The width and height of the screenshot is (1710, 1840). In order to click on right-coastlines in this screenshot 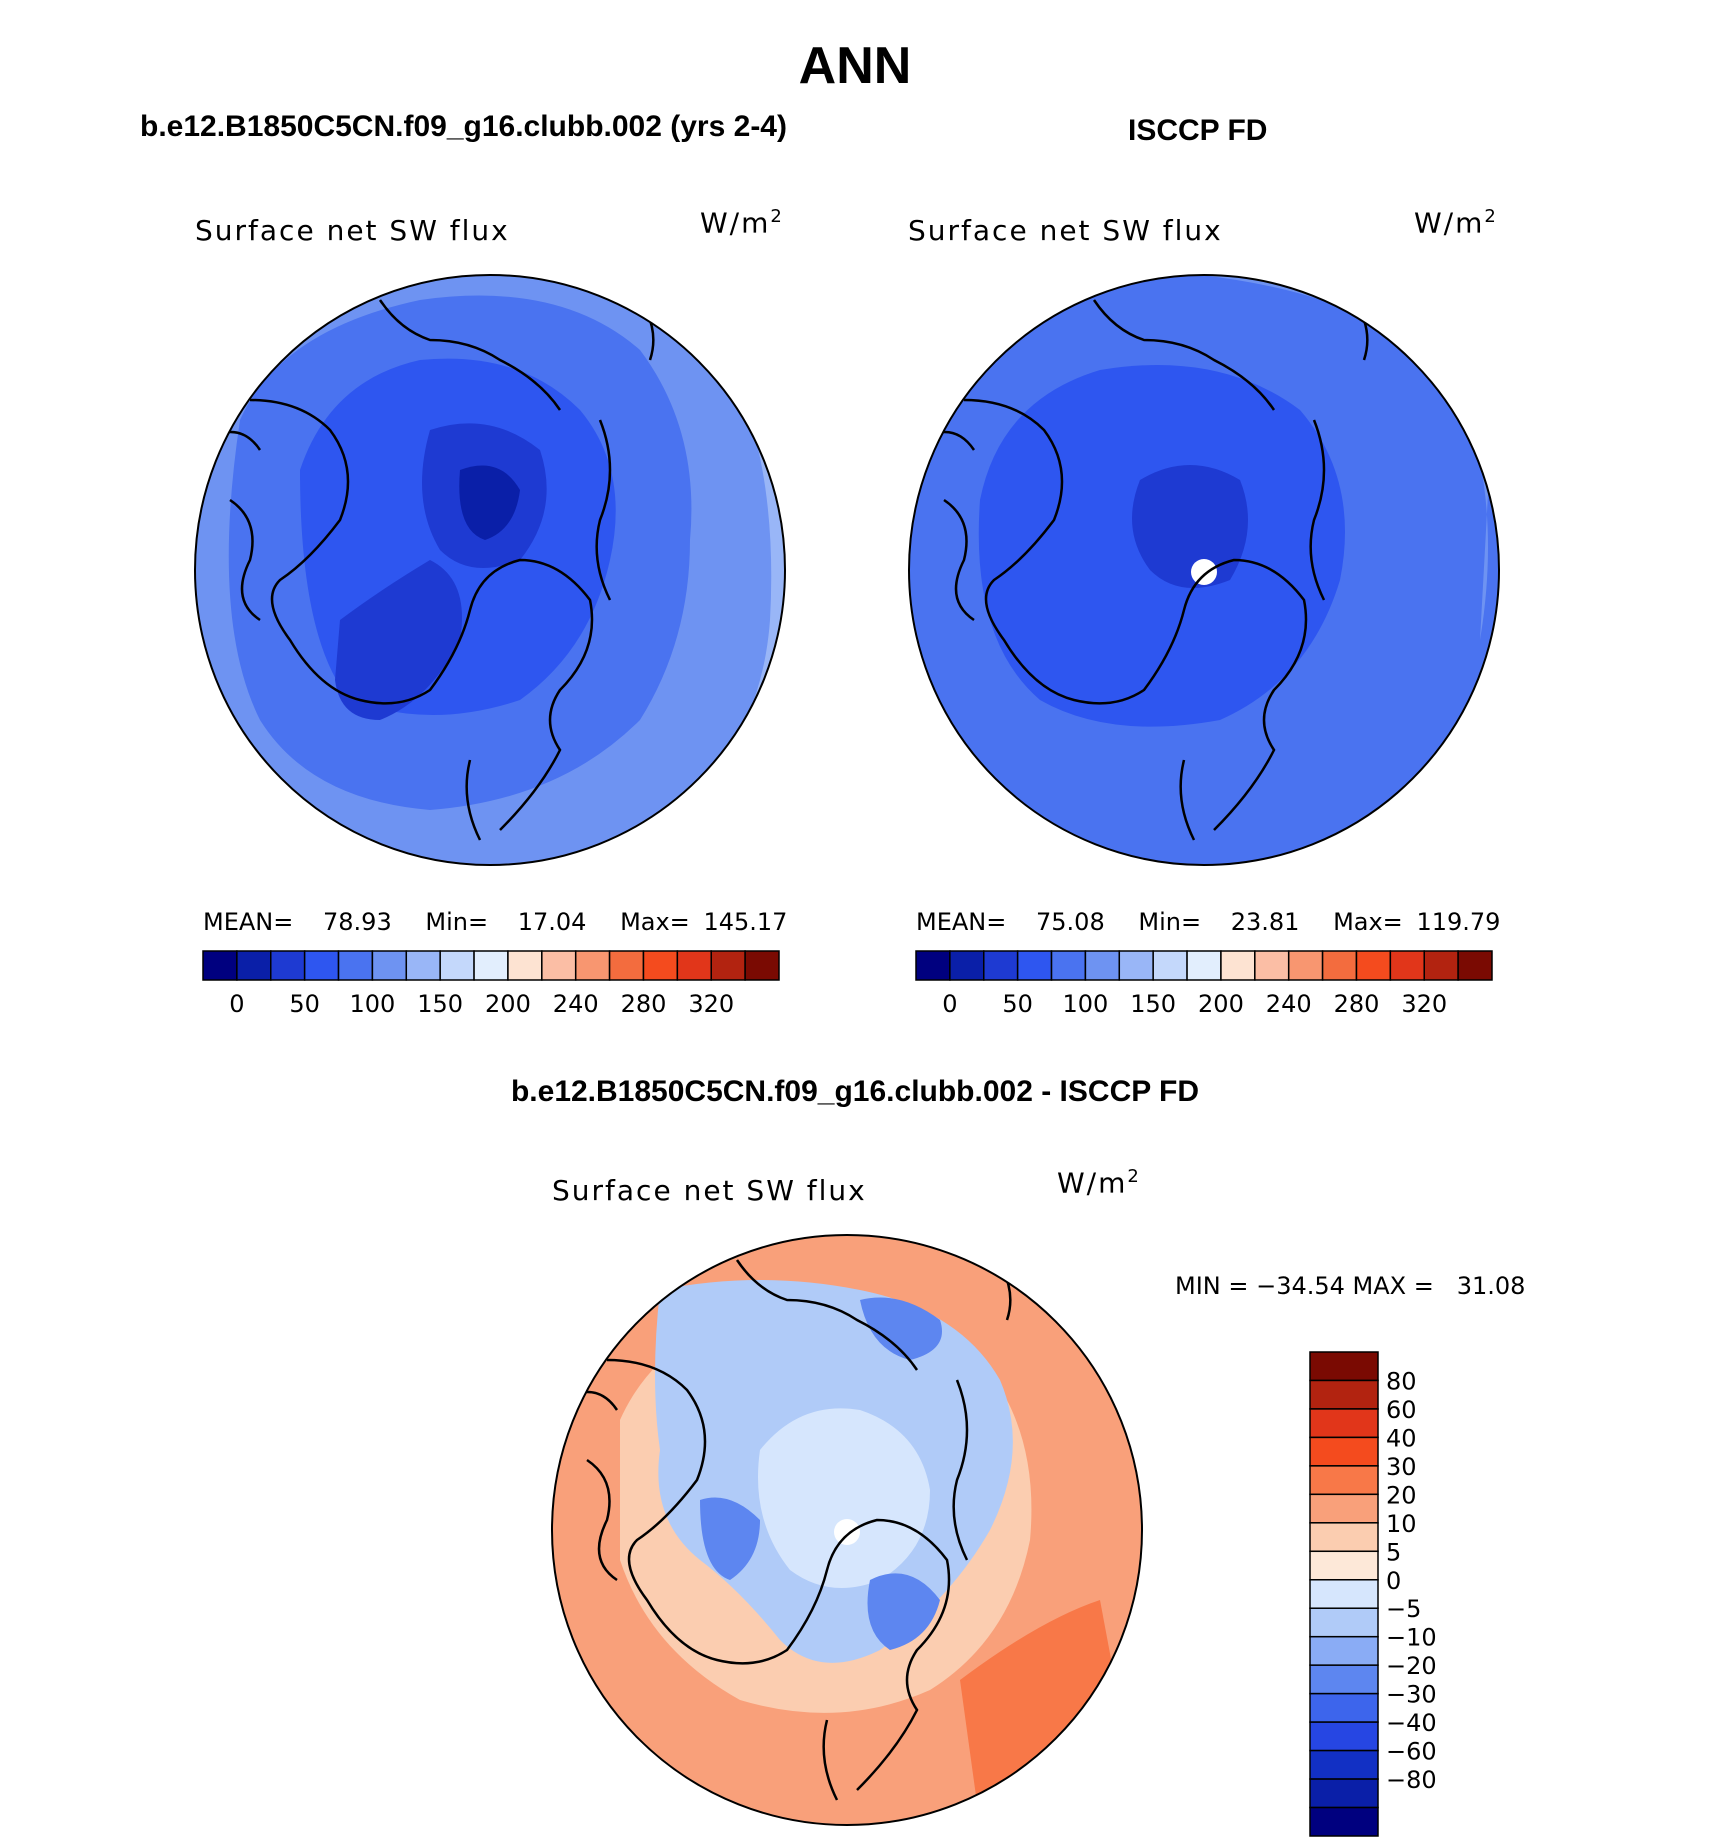, I will do `click(1143, 570)`.